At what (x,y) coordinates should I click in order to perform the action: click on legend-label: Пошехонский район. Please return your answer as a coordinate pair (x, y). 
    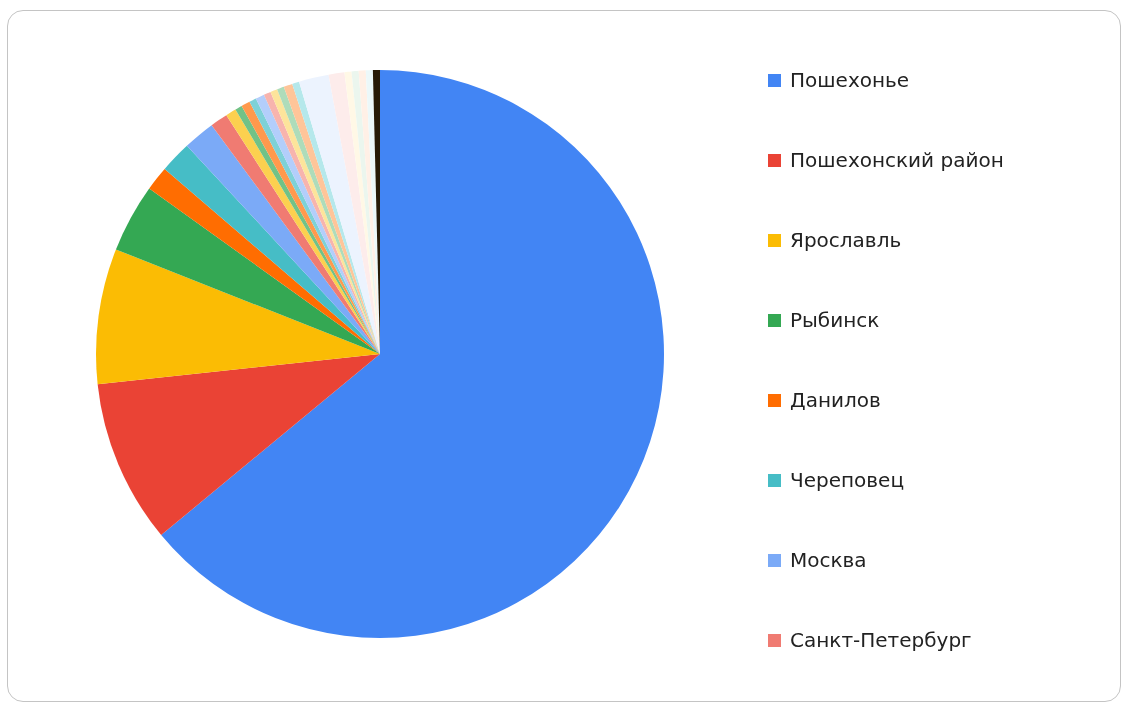
    Looking at the image, I should click on (897, 160).